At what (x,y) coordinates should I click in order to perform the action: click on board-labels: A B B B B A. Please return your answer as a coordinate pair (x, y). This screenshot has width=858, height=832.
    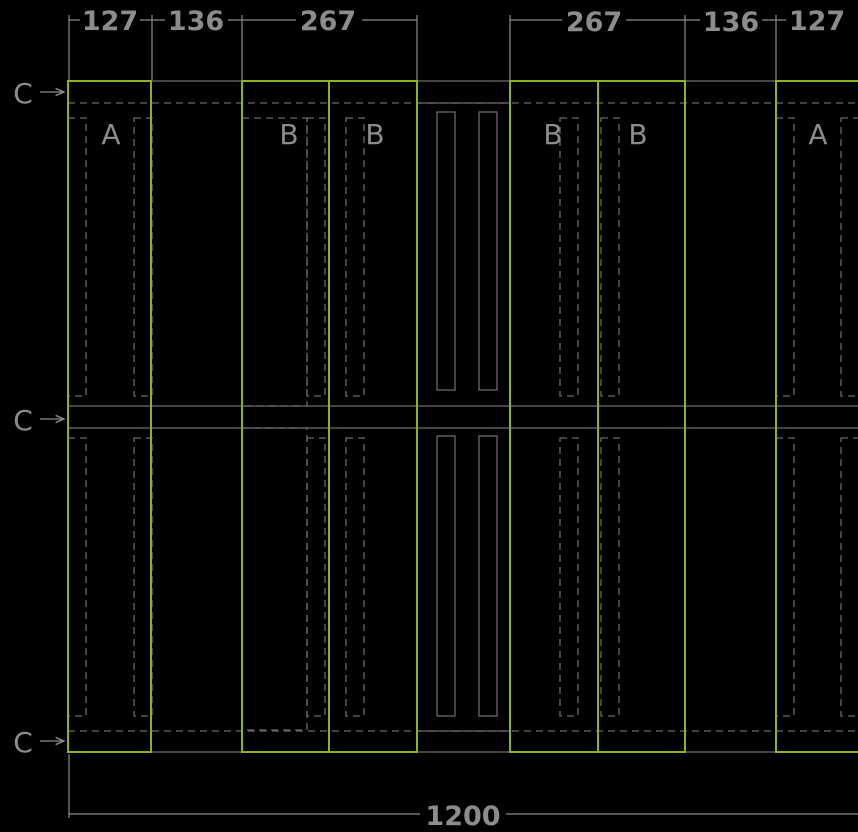
    Looking at the image, I should click on (464, 134).